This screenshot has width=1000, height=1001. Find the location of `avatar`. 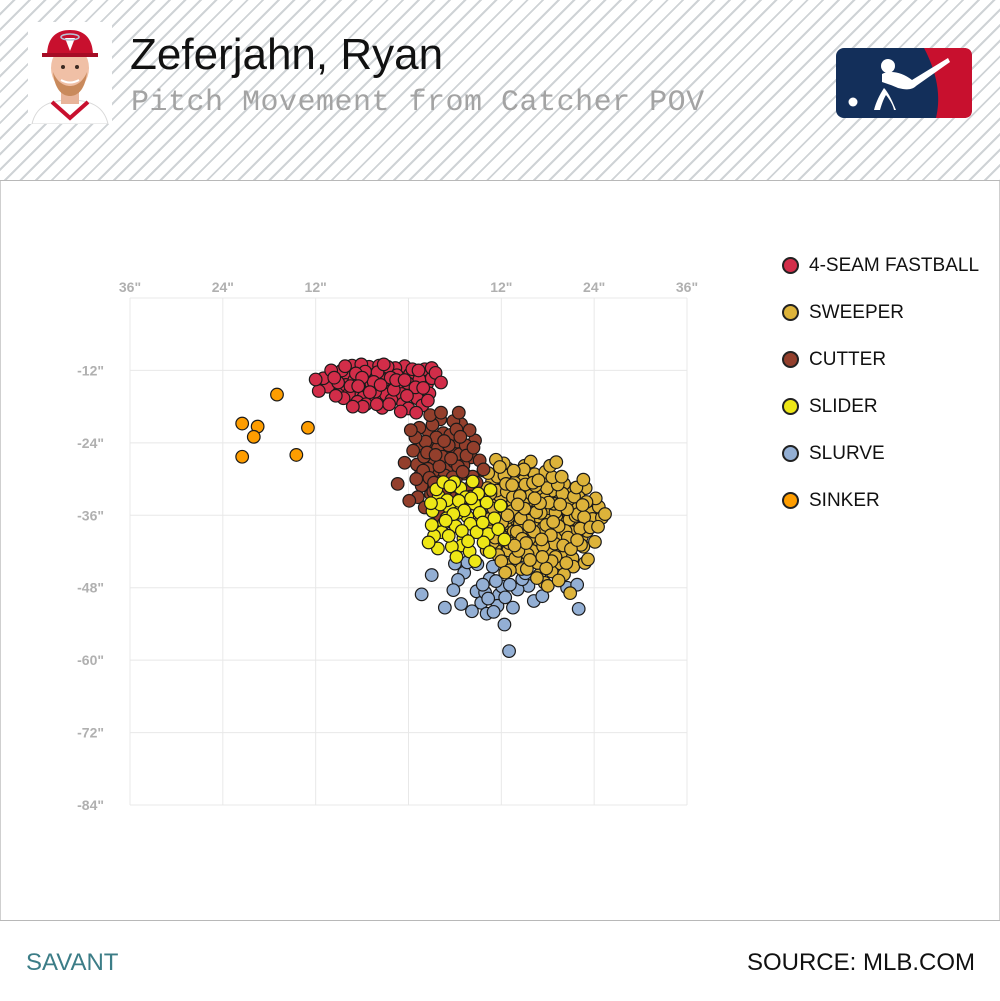

avatar is located at coordinates (70, 73).